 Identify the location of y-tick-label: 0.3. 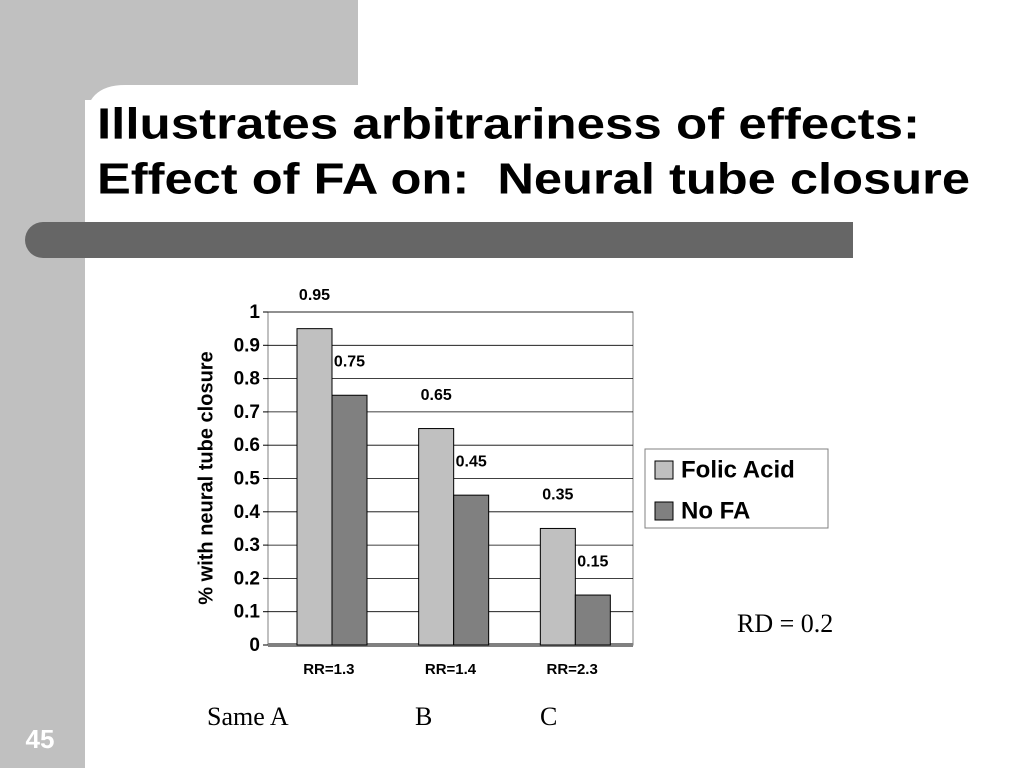
(247, 545).